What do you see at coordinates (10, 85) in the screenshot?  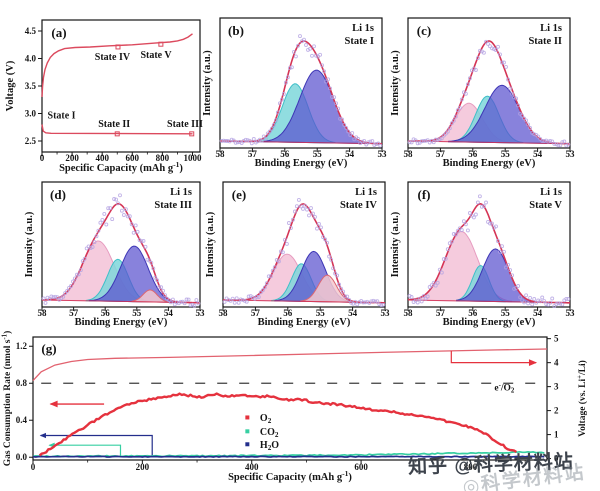 I see `a-y-axis-label: Voltage (V)` at bounding box center [10, 85].